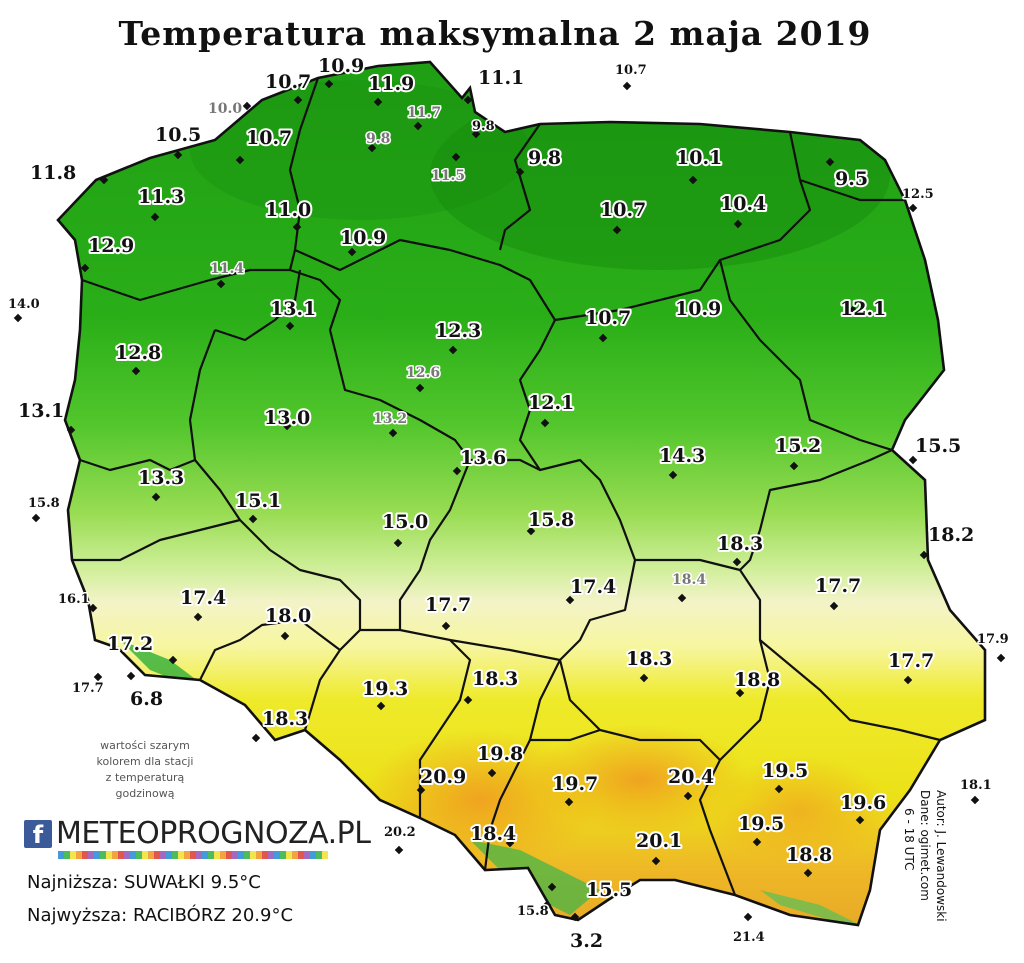 This screenshot has height=963, width=1024. Describe the element at coordinates (288, 616) in the screenshot. I see `station-temperature-label: 18.0` at that location.